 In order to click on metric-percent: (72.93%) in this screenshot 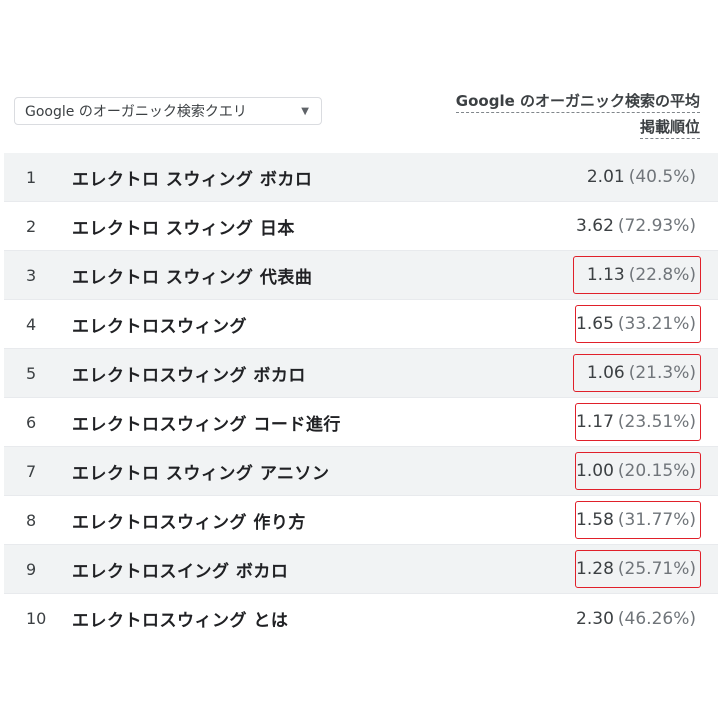, I will do `click(656, 226)`.